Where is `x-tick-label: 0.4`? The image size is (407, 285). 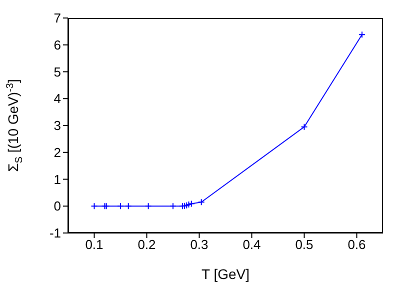
x-tick-label: 0.4 is located at coordinates (251, 244).